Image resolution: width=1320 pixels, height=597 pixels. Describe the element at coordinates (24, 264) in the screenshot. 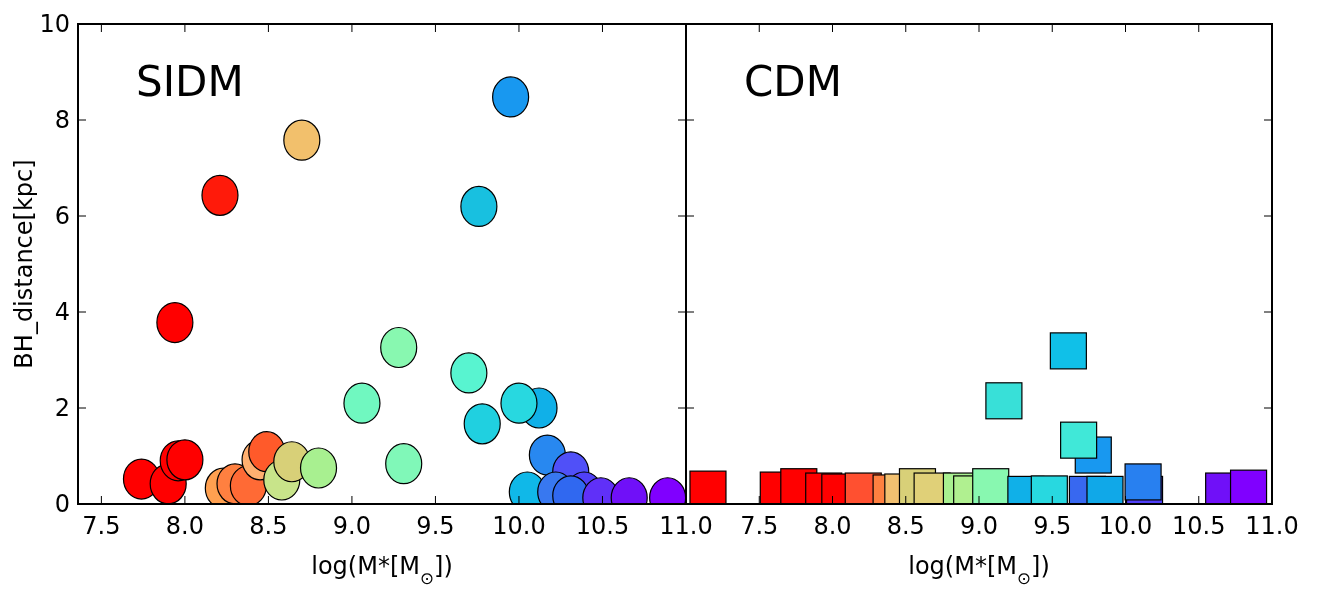

I see `y-axis-title: BH_distance[kpc]` at that location.